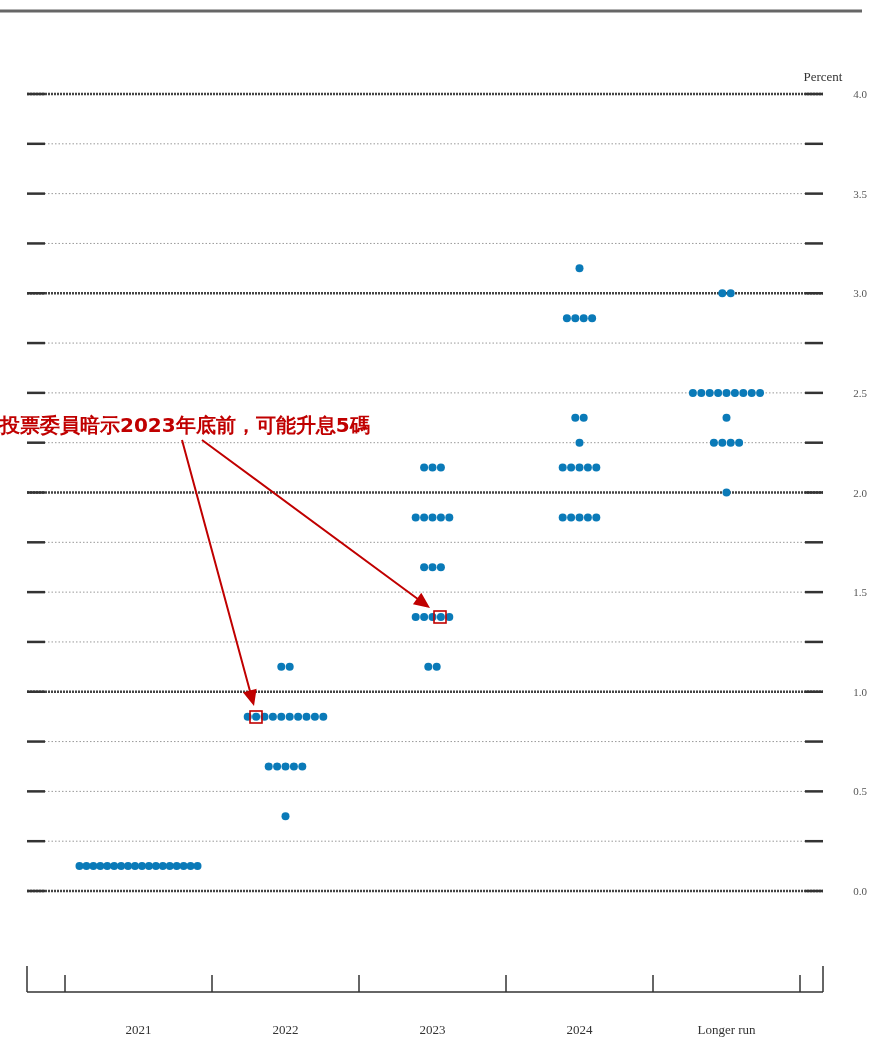  Describe the element at coordinates (860, 293) in the screenshot. I see `y-tick-label: 3.0` at that location.